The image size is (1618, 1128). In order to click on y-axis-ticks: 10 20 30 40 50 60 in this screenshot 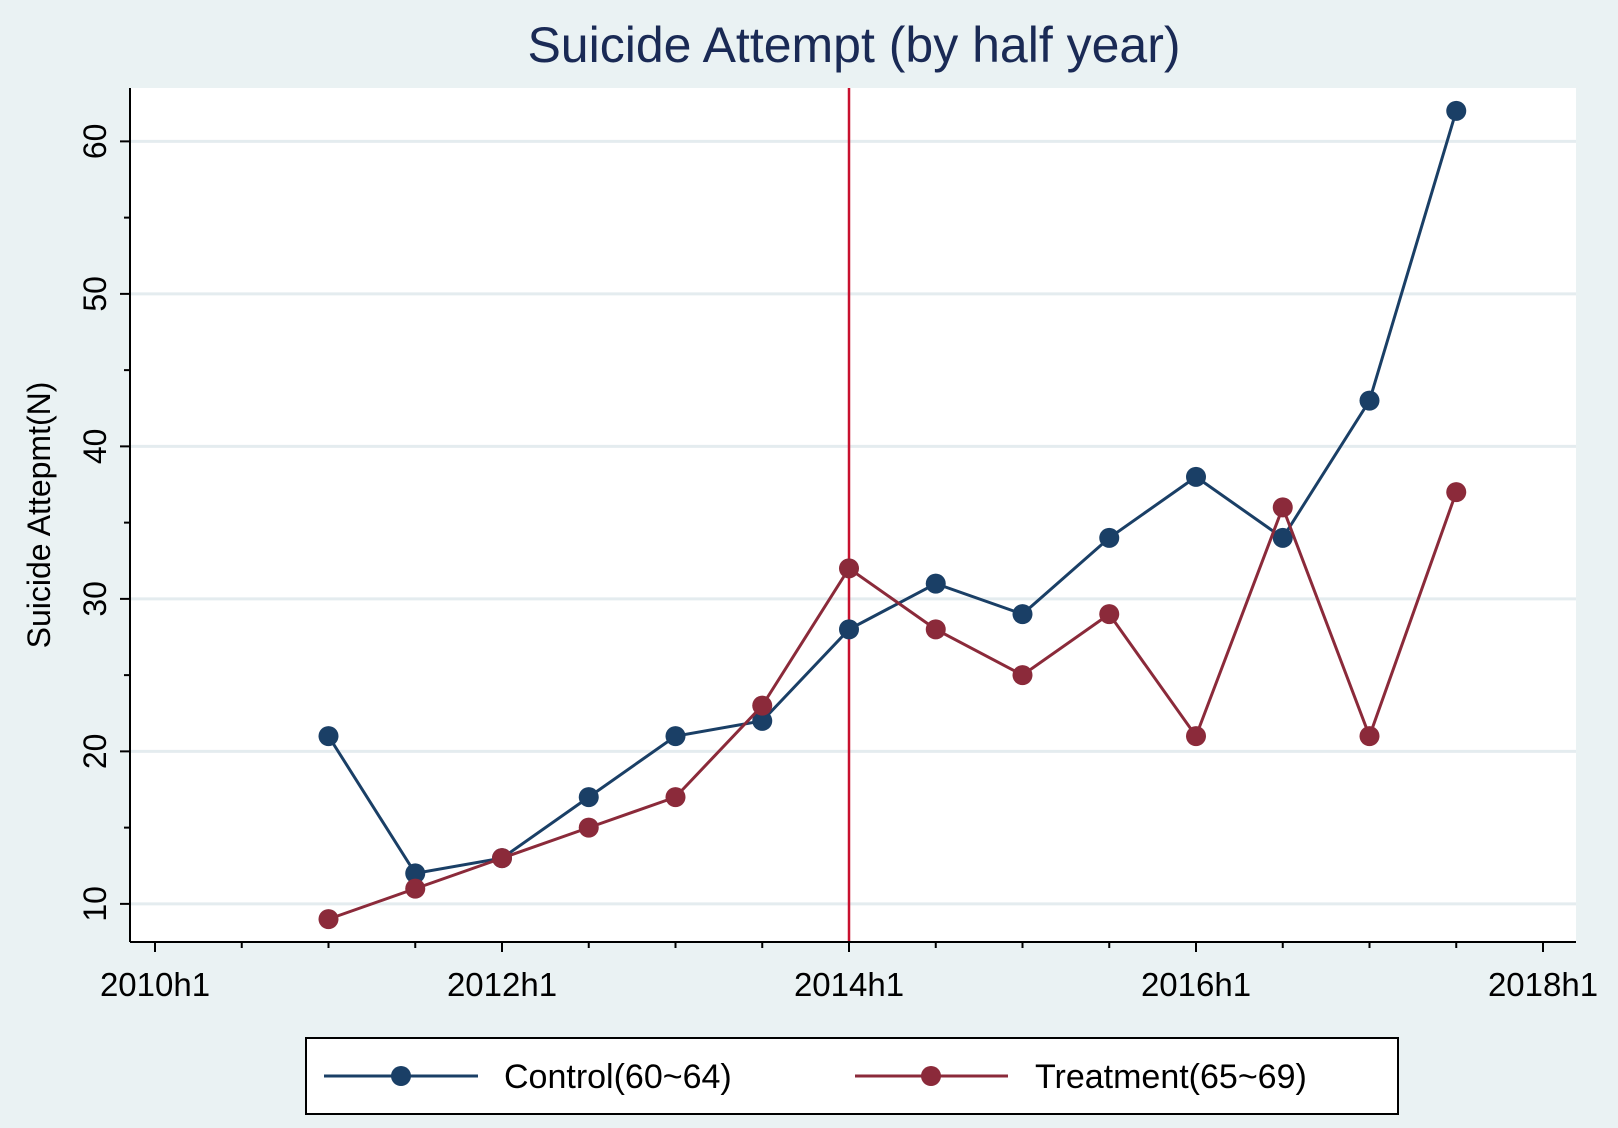, I will do `click(103, 523)`.